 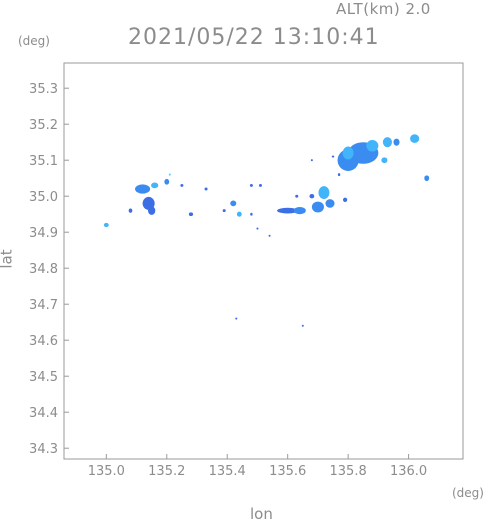 What do you see at coordinates (287, 471) in the screenshot?
I see `x-tick-label: 135.6` at bounding box center [287, 471].